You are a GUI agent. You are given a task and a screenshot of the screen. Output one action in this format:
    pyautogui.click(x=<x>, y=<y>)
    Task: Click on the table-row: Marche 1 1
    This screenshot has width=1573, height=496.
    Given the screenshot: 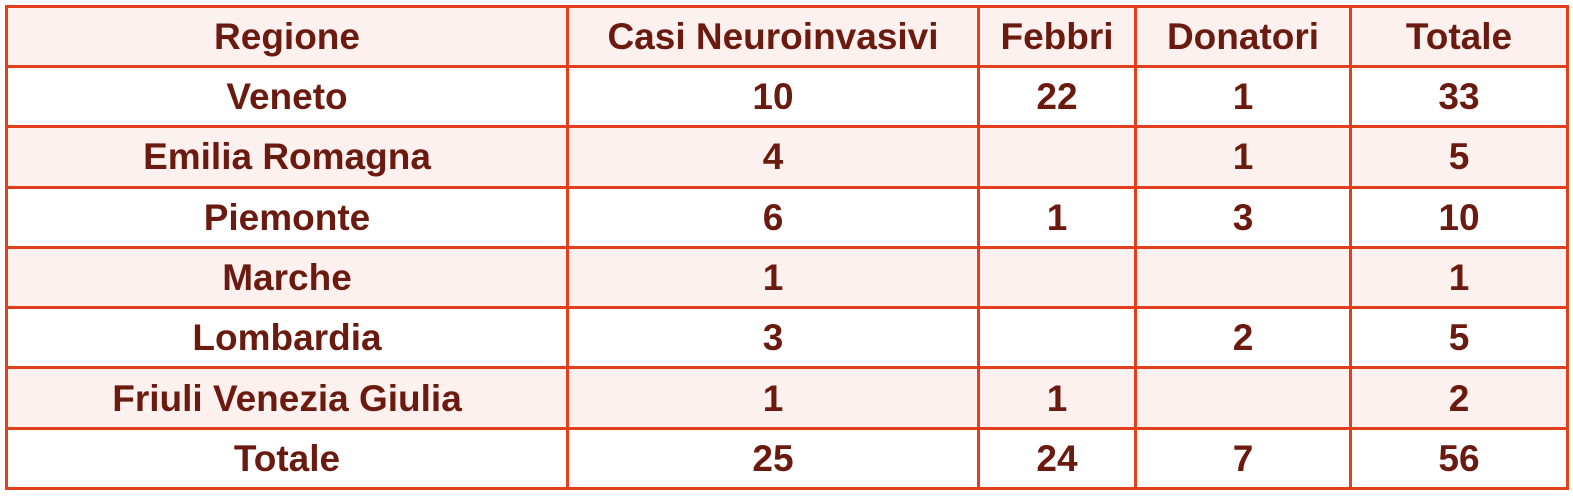 What is the action you would take?
    pyautogui.click(x=787, y=277)
    